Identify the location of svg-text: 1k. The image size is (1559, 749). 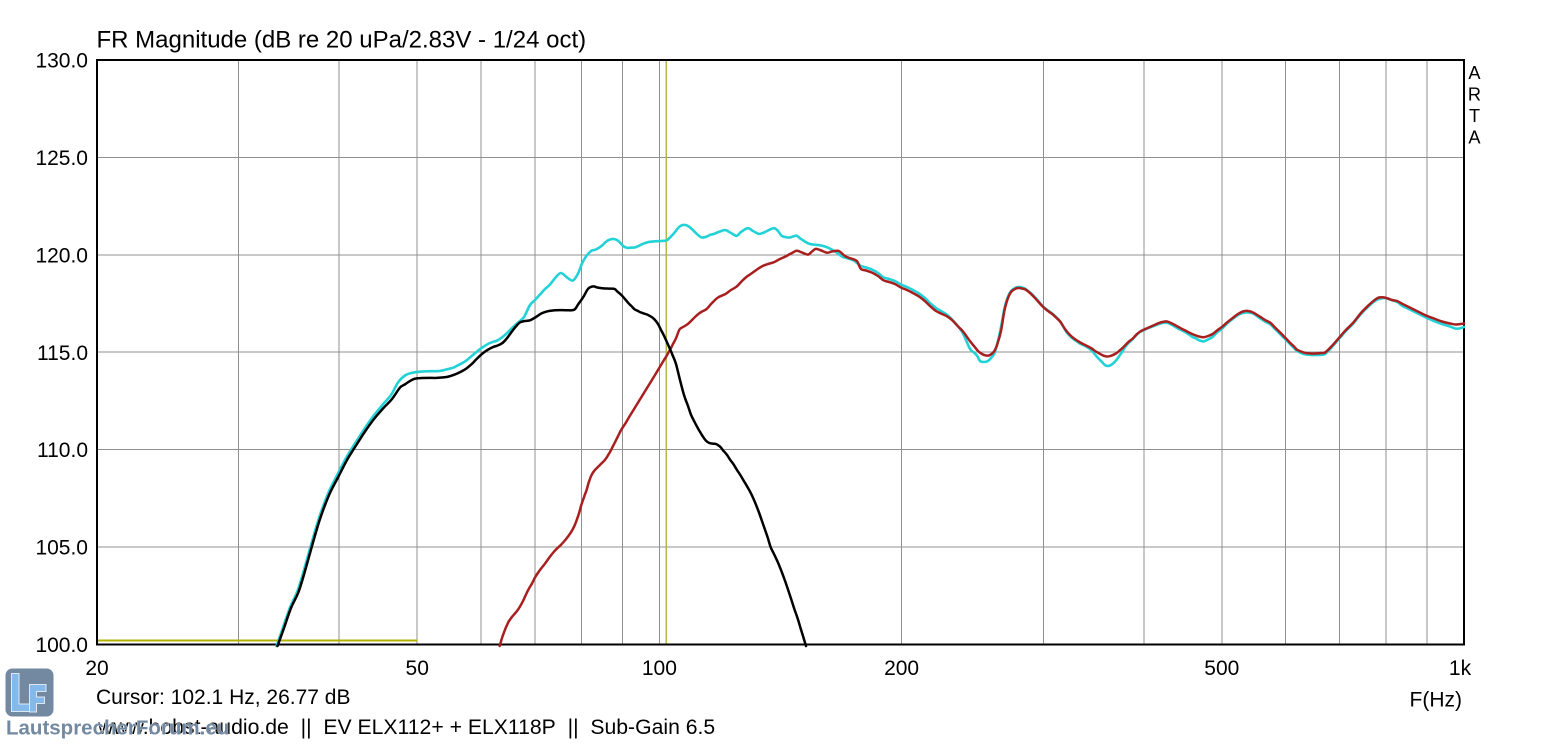
(1460, 668).